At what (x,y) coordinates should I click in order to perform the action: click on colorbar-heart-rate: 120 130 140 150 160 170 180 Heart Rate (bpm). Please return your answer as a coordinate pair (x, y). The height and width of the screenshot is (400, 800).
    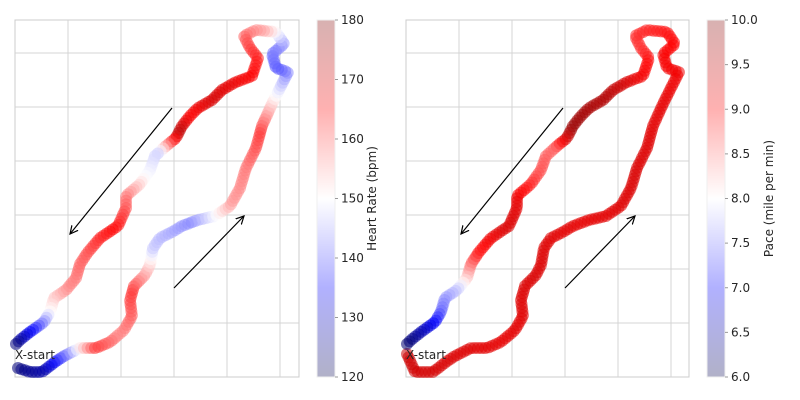
    Looking at the image, I should click on (347, 198).